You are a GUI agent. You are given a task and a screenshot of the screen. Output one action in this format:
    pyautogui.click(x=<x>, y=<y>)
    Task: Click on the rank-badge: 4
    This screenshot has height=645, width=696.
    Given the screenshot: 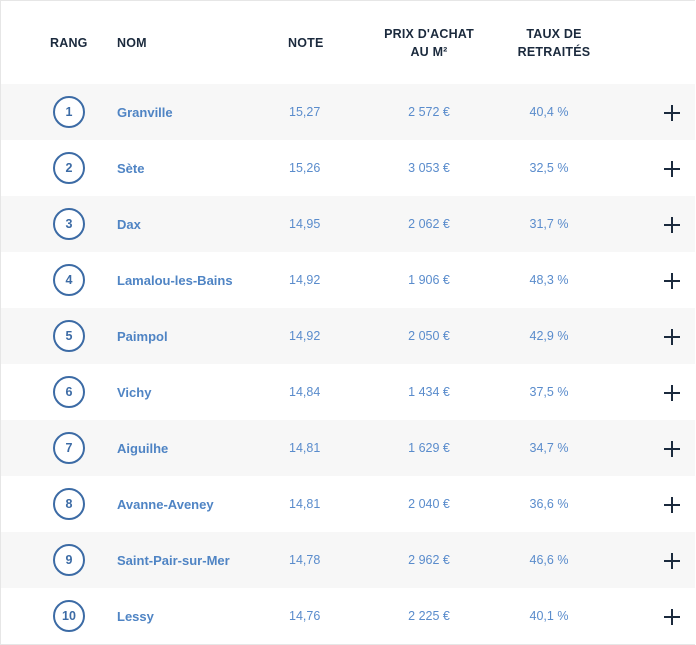 What is the action you would take?
    pyautogui.click(x=69, y=280)
    